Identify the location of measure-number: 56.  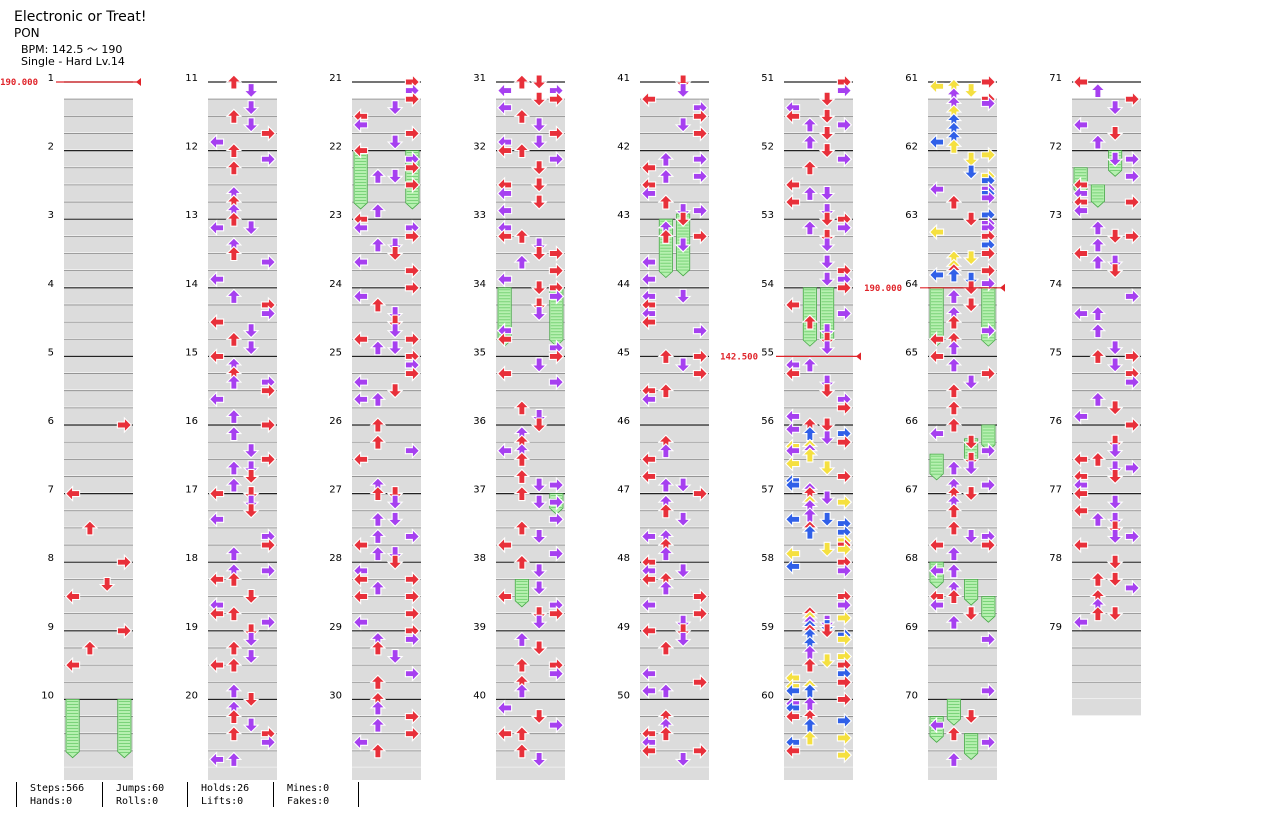
(767, 421).